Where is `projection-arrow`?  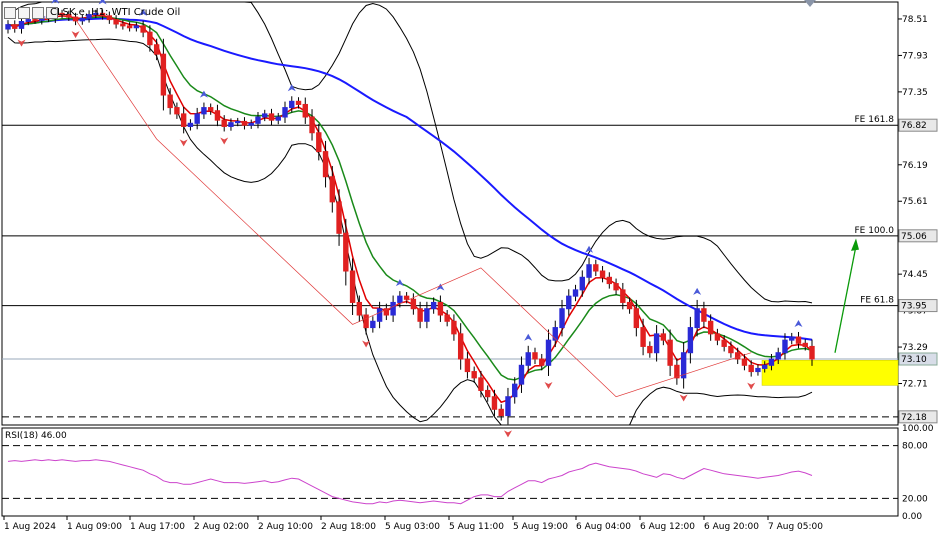 projection-arrow is located at coordinates (845, 299).